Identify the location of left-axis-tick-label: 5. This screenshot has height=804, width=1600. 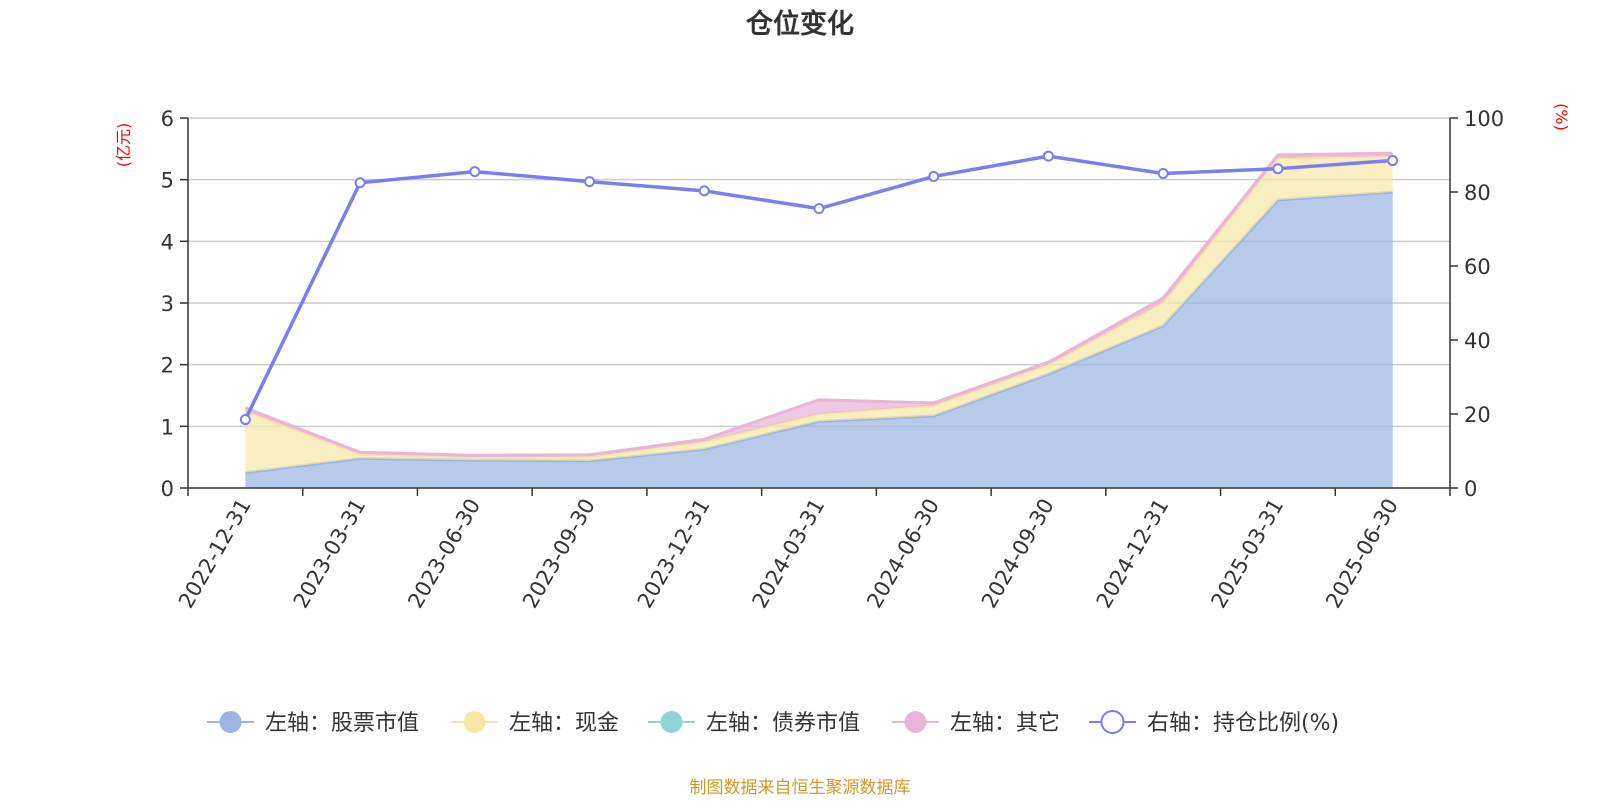
(167, 181).